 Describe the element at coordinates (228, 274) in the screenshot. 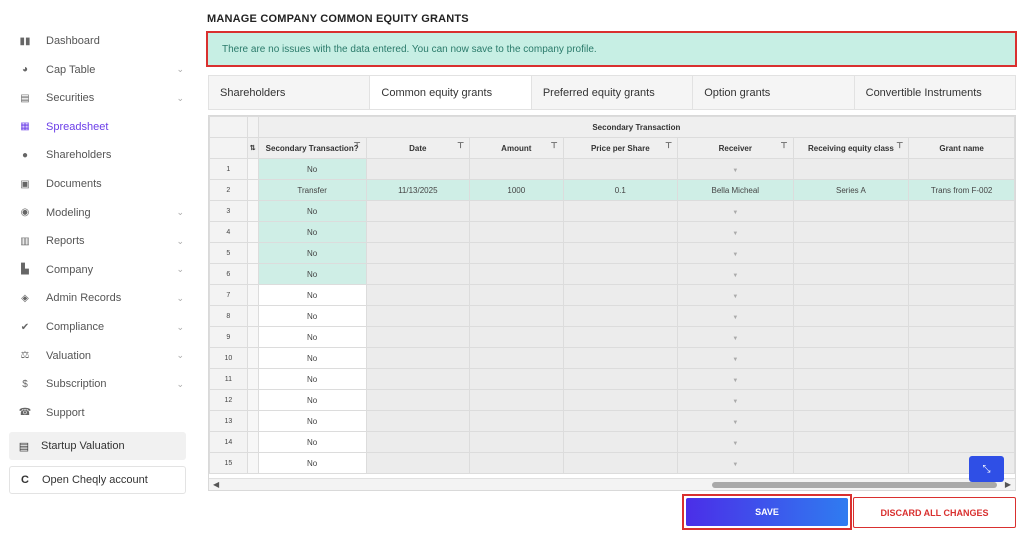

I see `row-number: 6` at that location.